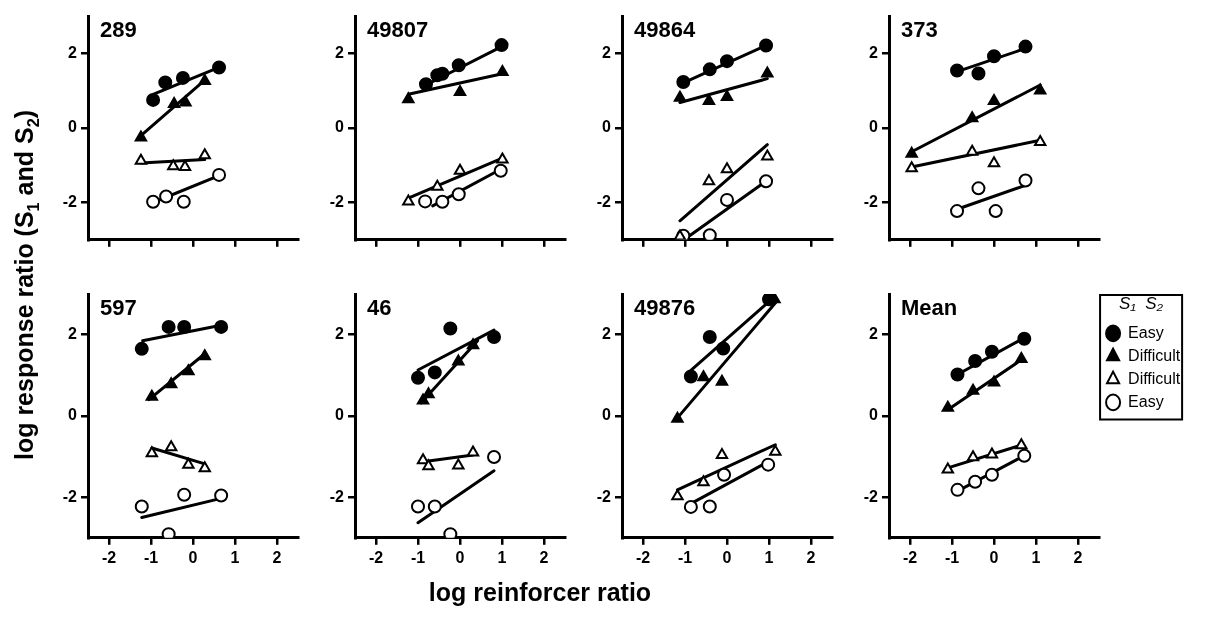 The height and width of the screenshot is (618, 1227). What do you see at coordinates (665, 308) in the screenshot?
I see `chart-title: 49876` at bounding box center [665, 308].